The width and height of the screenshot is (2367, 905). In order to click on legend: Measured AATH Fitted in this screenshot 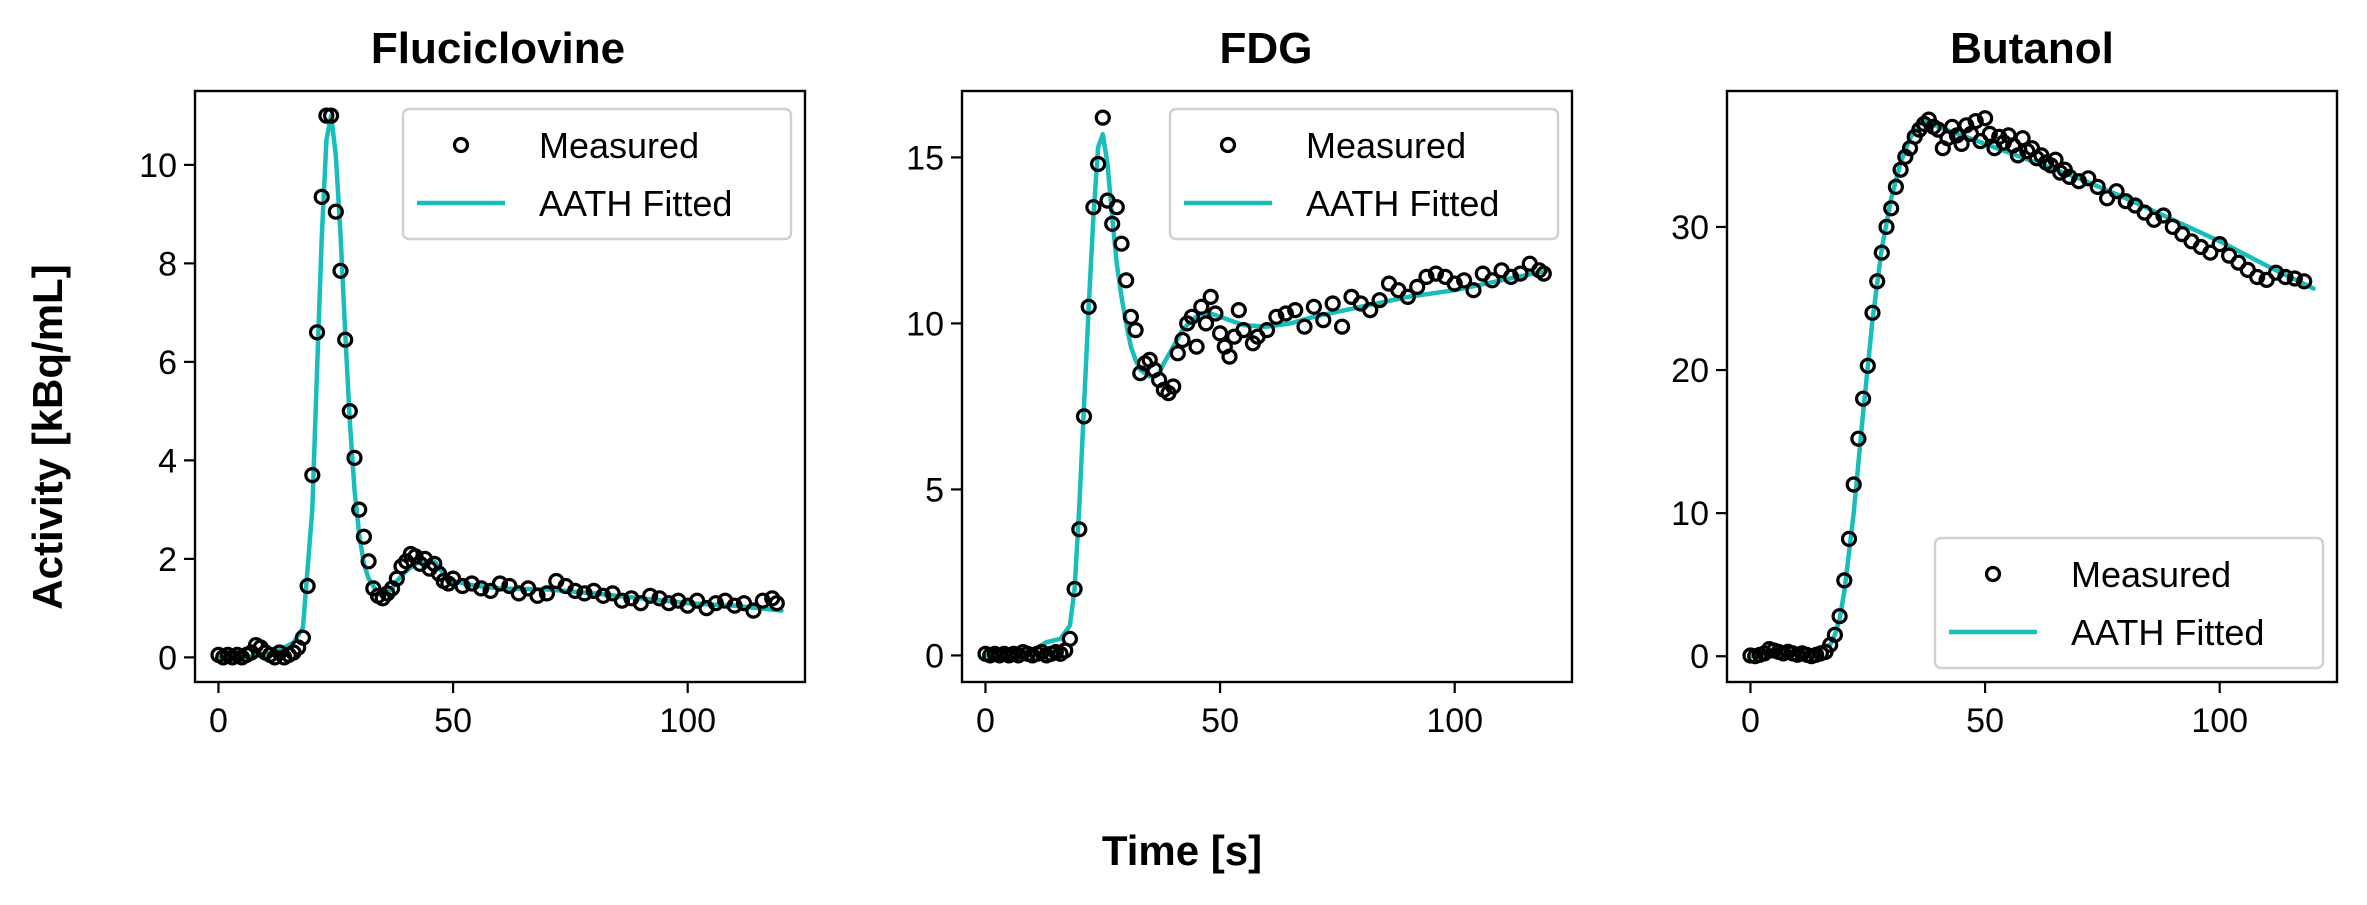, I will do `click(597, 174)`.